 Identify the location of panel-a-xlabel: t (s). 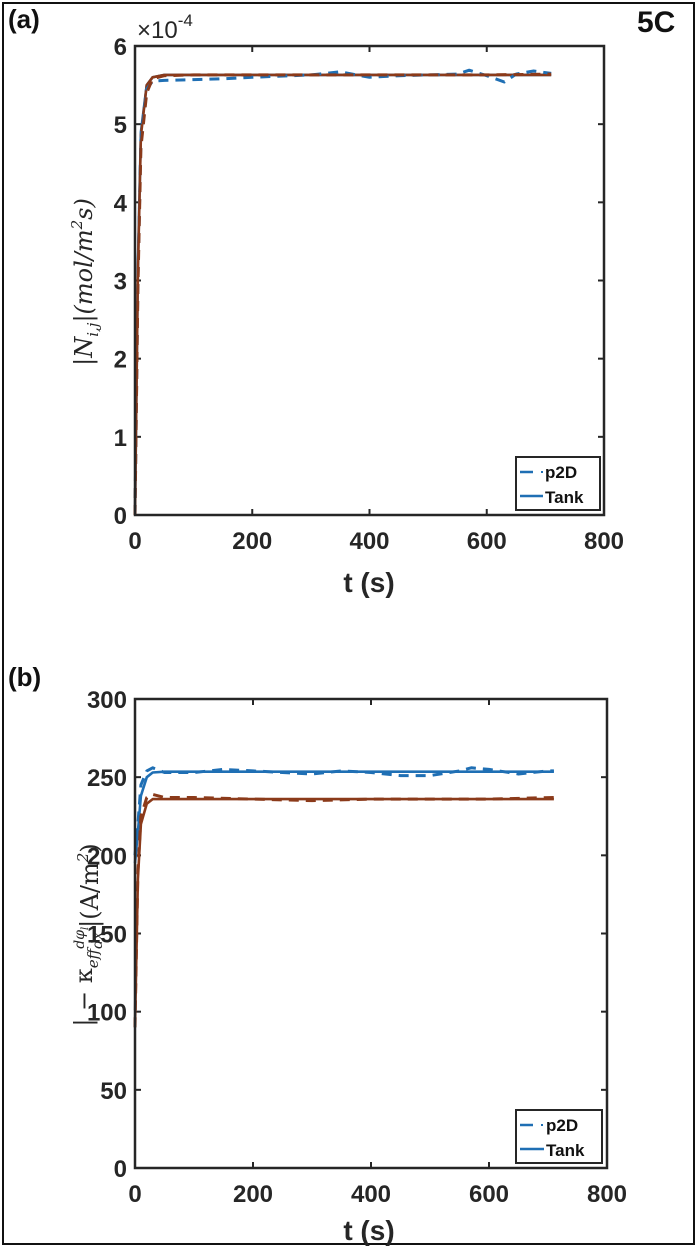
(368, 582).